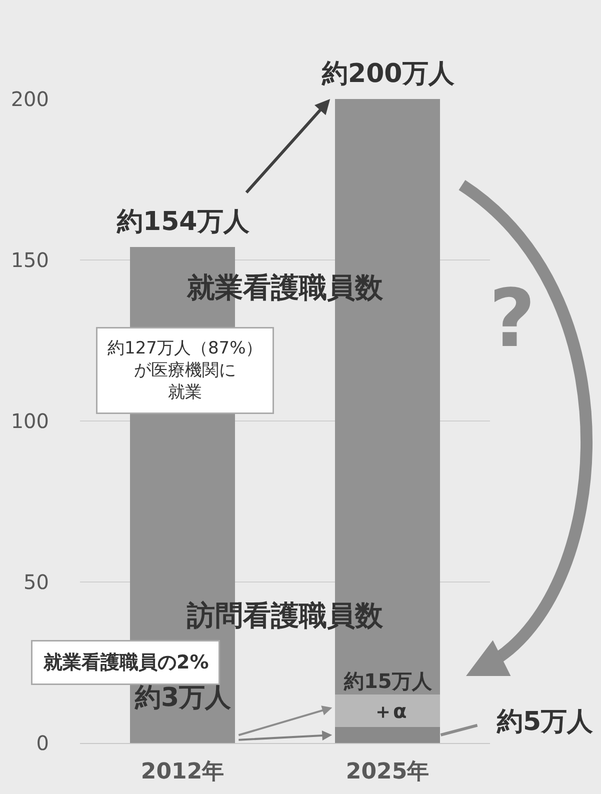 The image size is (601, 794). Describe the element at coordinates (183, 222) in the screenshot. I see `annotation: 約154万人` at that location.